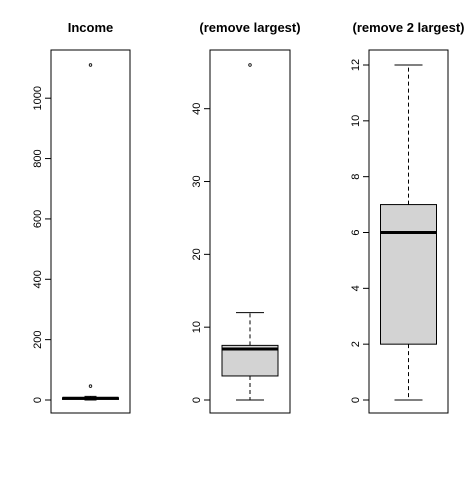 Image resolution: width=475 pixels, height=479 pixels. Describe the element at coordinates (356, 232) in the screenshot. I see `y-tick-label: 6` at that location.